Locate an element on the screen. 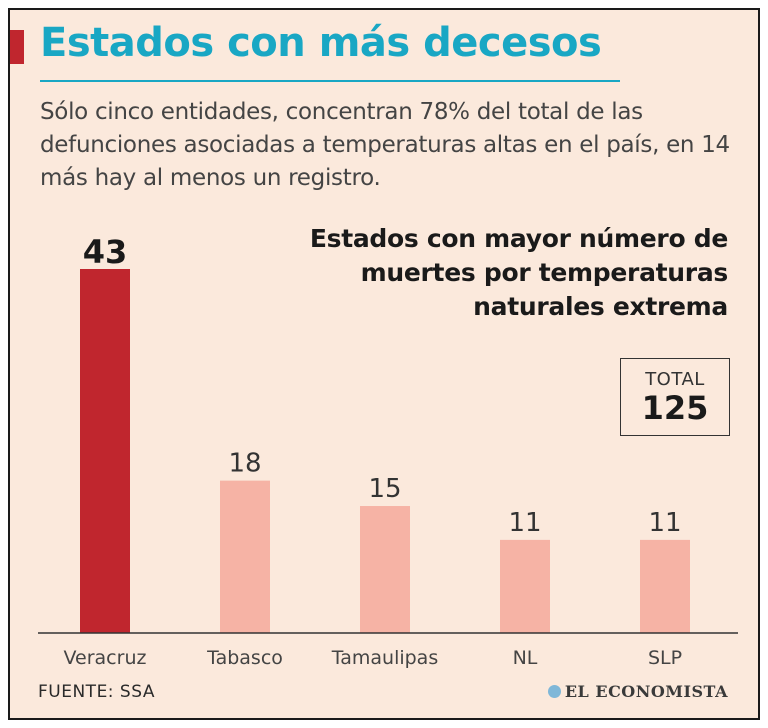  value-label-tabasco: 18 is located at coordinates (244, 464).